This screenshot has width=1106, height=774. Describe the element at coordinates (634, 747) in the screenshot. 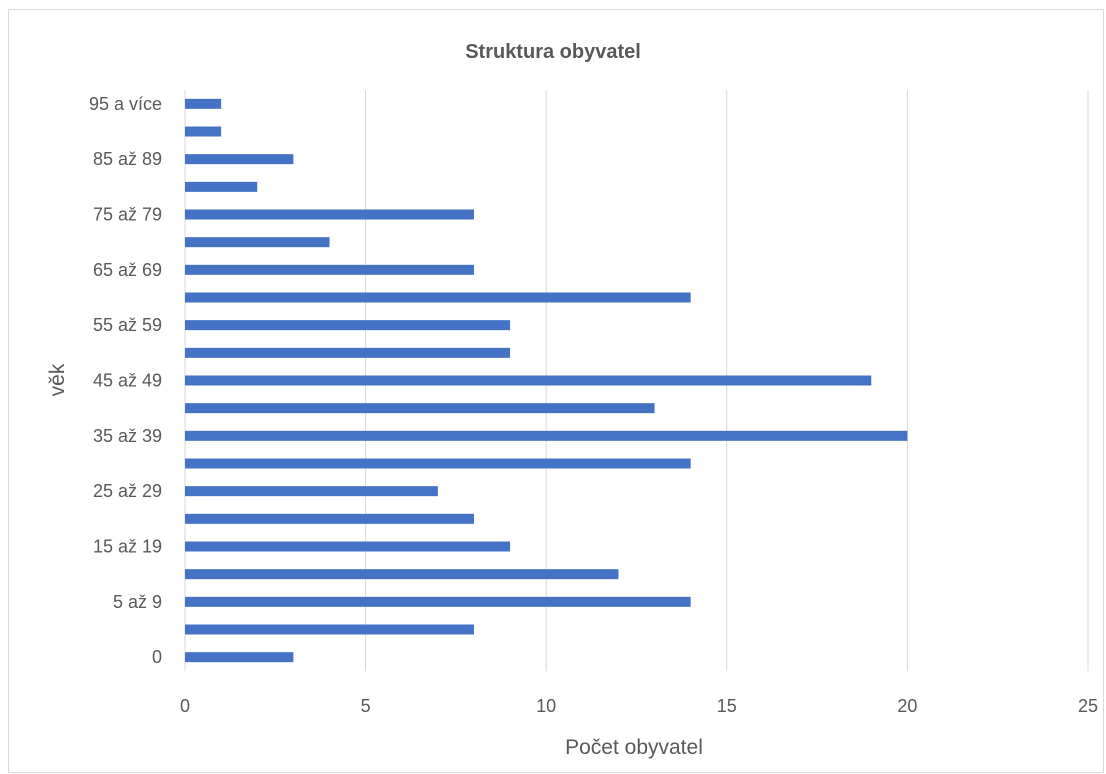

I see `x-axis-label: Počet obyvatel` at that location.